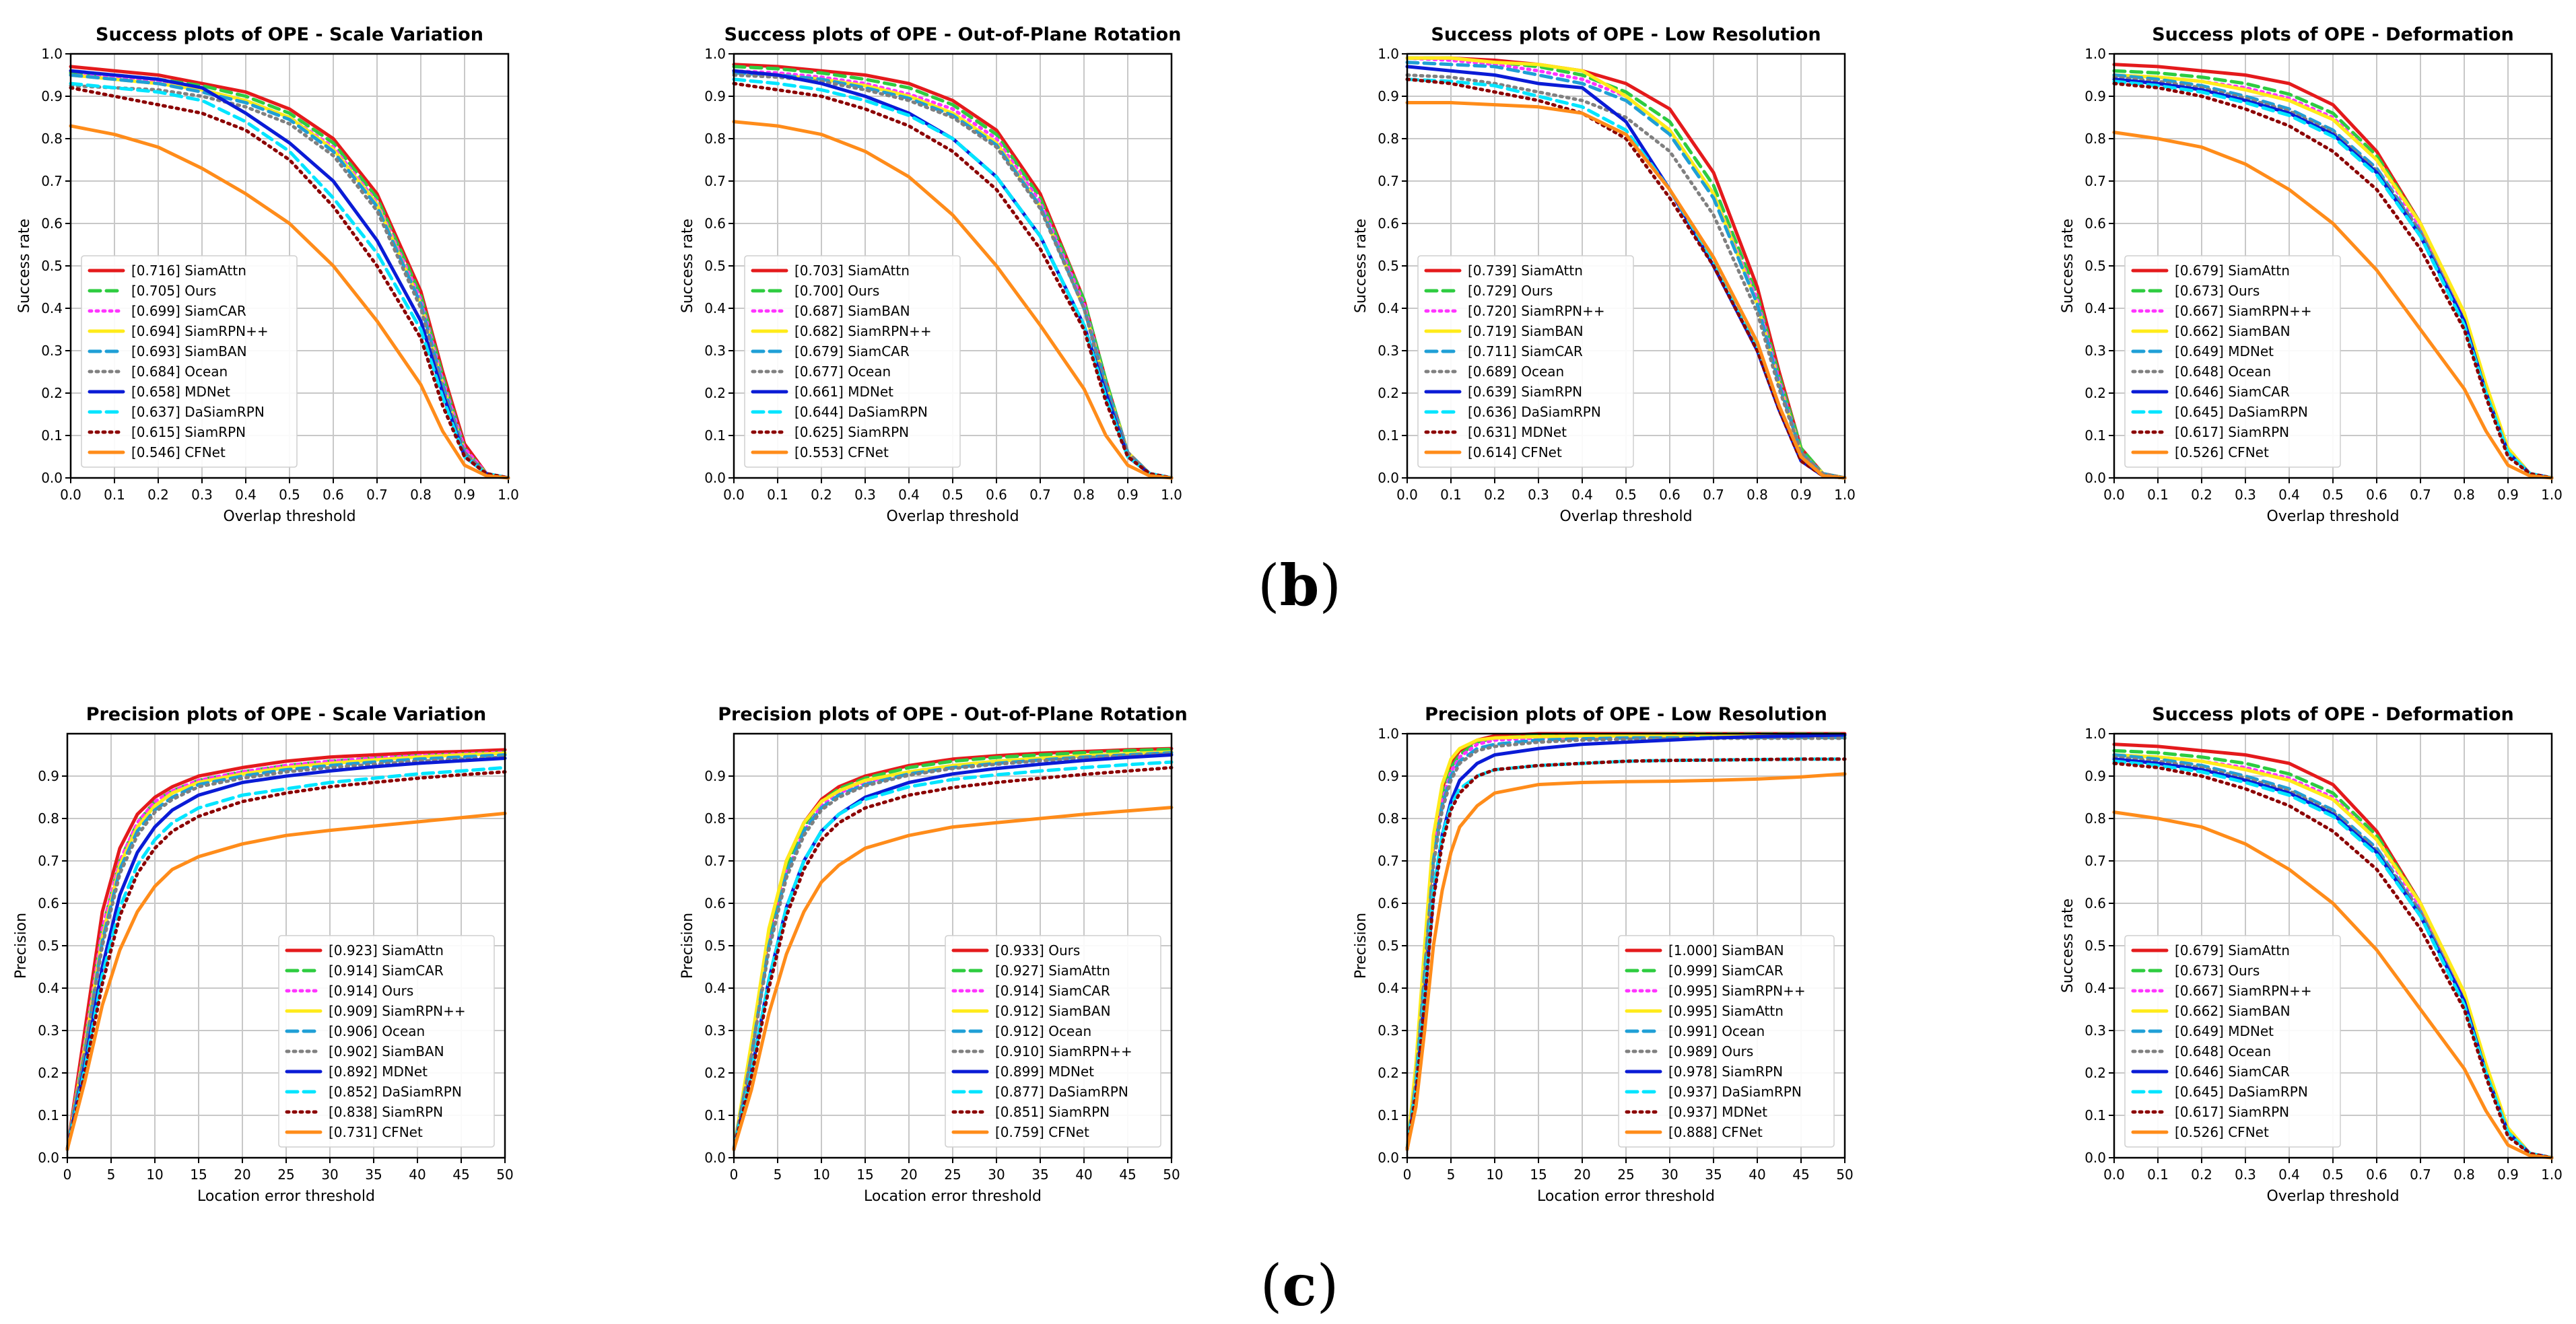 The height and width of the screenshot is (1324, 2576). Describe the element at coordinates (2233, 1011) in the screenshot. I see `legend-entry: [0.662] SiamBAN` at that location.